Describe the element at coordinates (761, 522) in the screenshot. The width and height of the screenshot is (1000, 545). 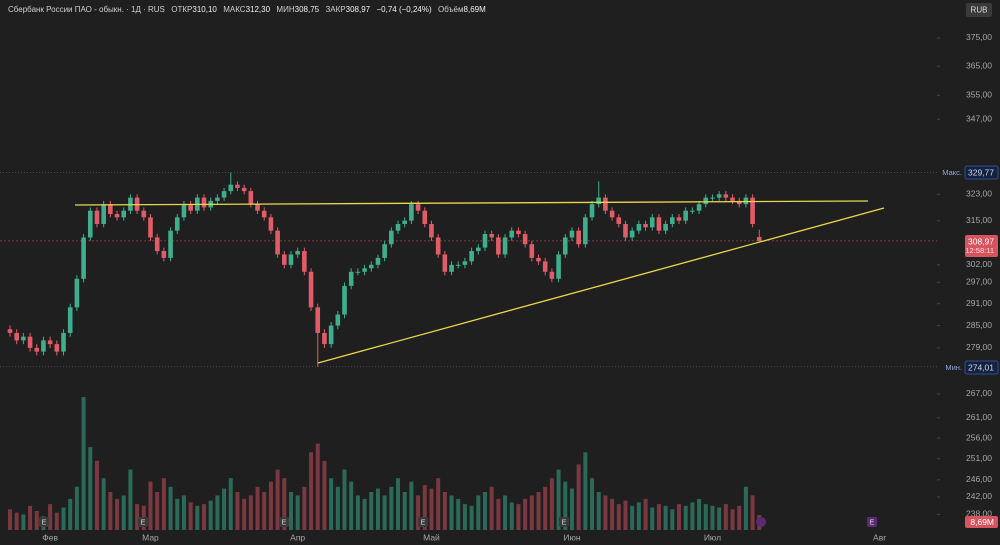
I see `dividend-icon` at that location.